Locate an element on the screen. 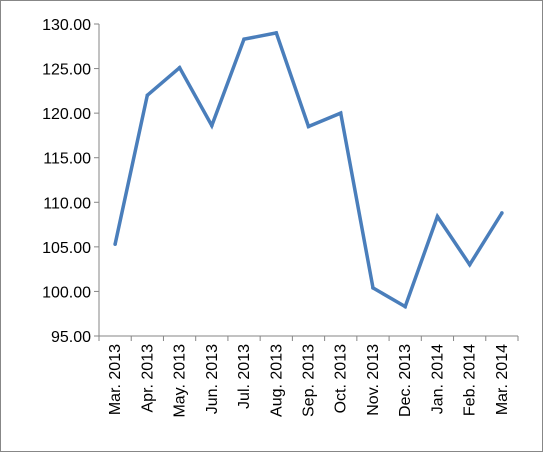  x-tick-label: Feb. 2014 is located at coordinates (470, 380).